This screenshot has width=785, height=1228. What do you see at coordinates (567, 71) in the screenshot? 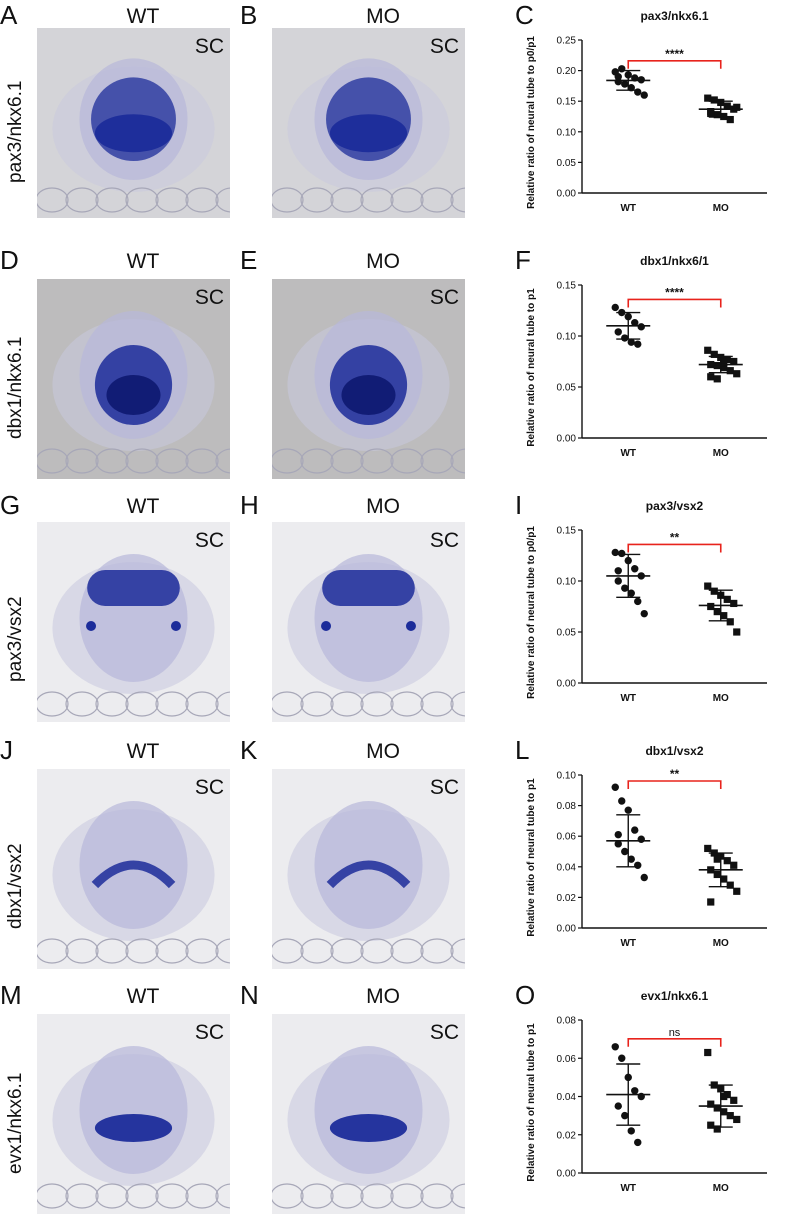
I see `y-tick-label: 0.20` at bounding box center [567, 71].